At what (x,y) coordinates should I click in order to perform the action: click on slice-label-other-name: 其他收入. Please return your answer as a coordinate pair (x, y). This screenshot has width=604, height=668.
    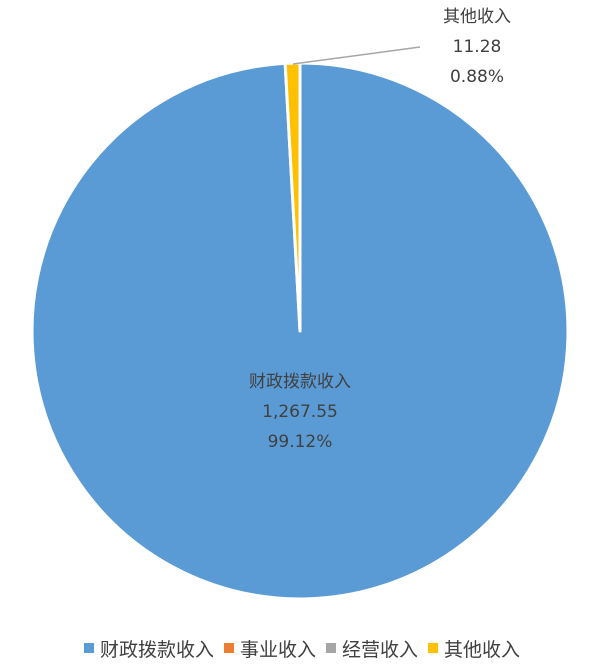
    Looking at the image, I should click on (477, 17).